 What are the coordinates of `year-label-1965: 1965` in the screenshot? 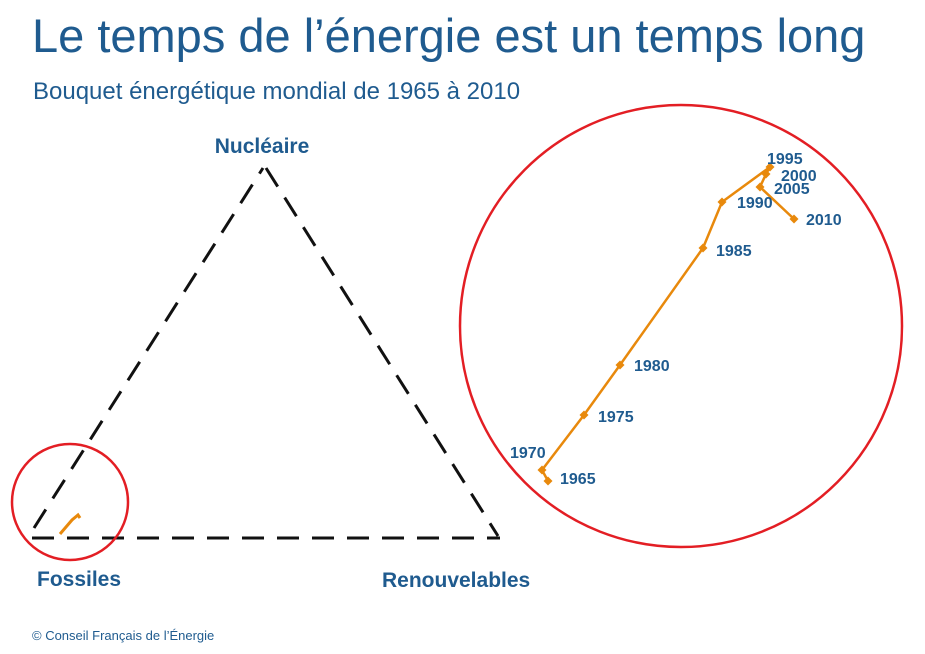 It's located at (578, 479).